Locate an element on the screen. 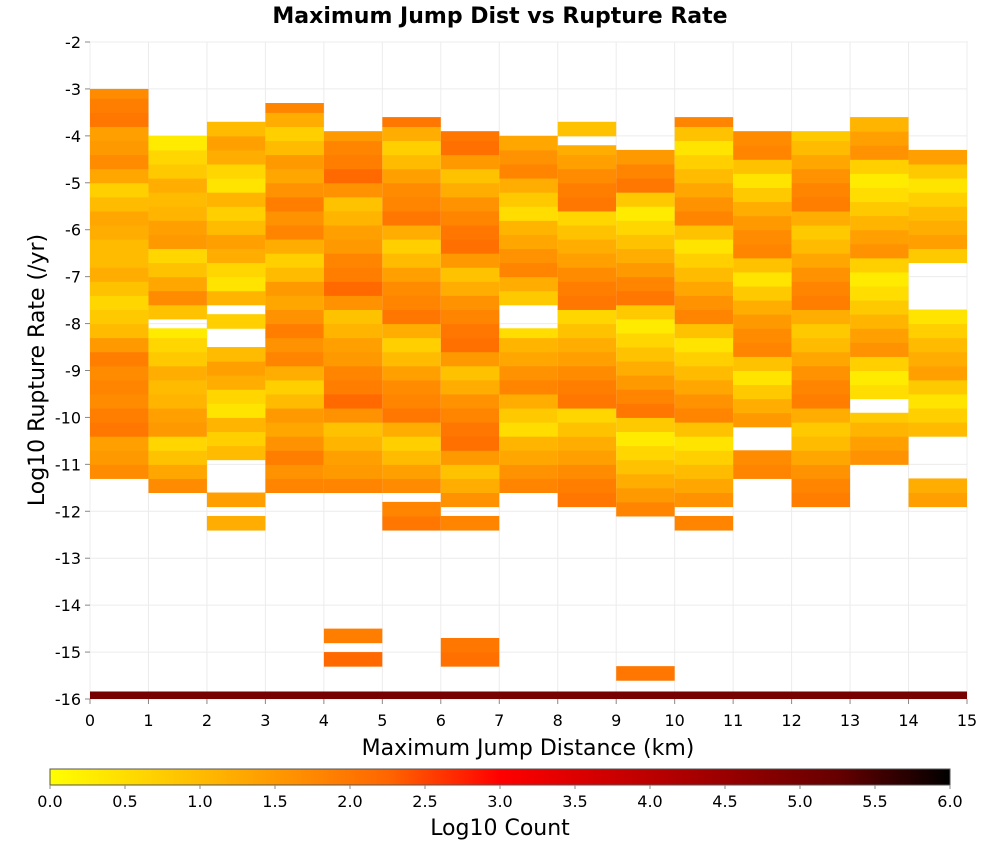  heatmap-cell-col11-row10 is located at coordinates (762, 279).